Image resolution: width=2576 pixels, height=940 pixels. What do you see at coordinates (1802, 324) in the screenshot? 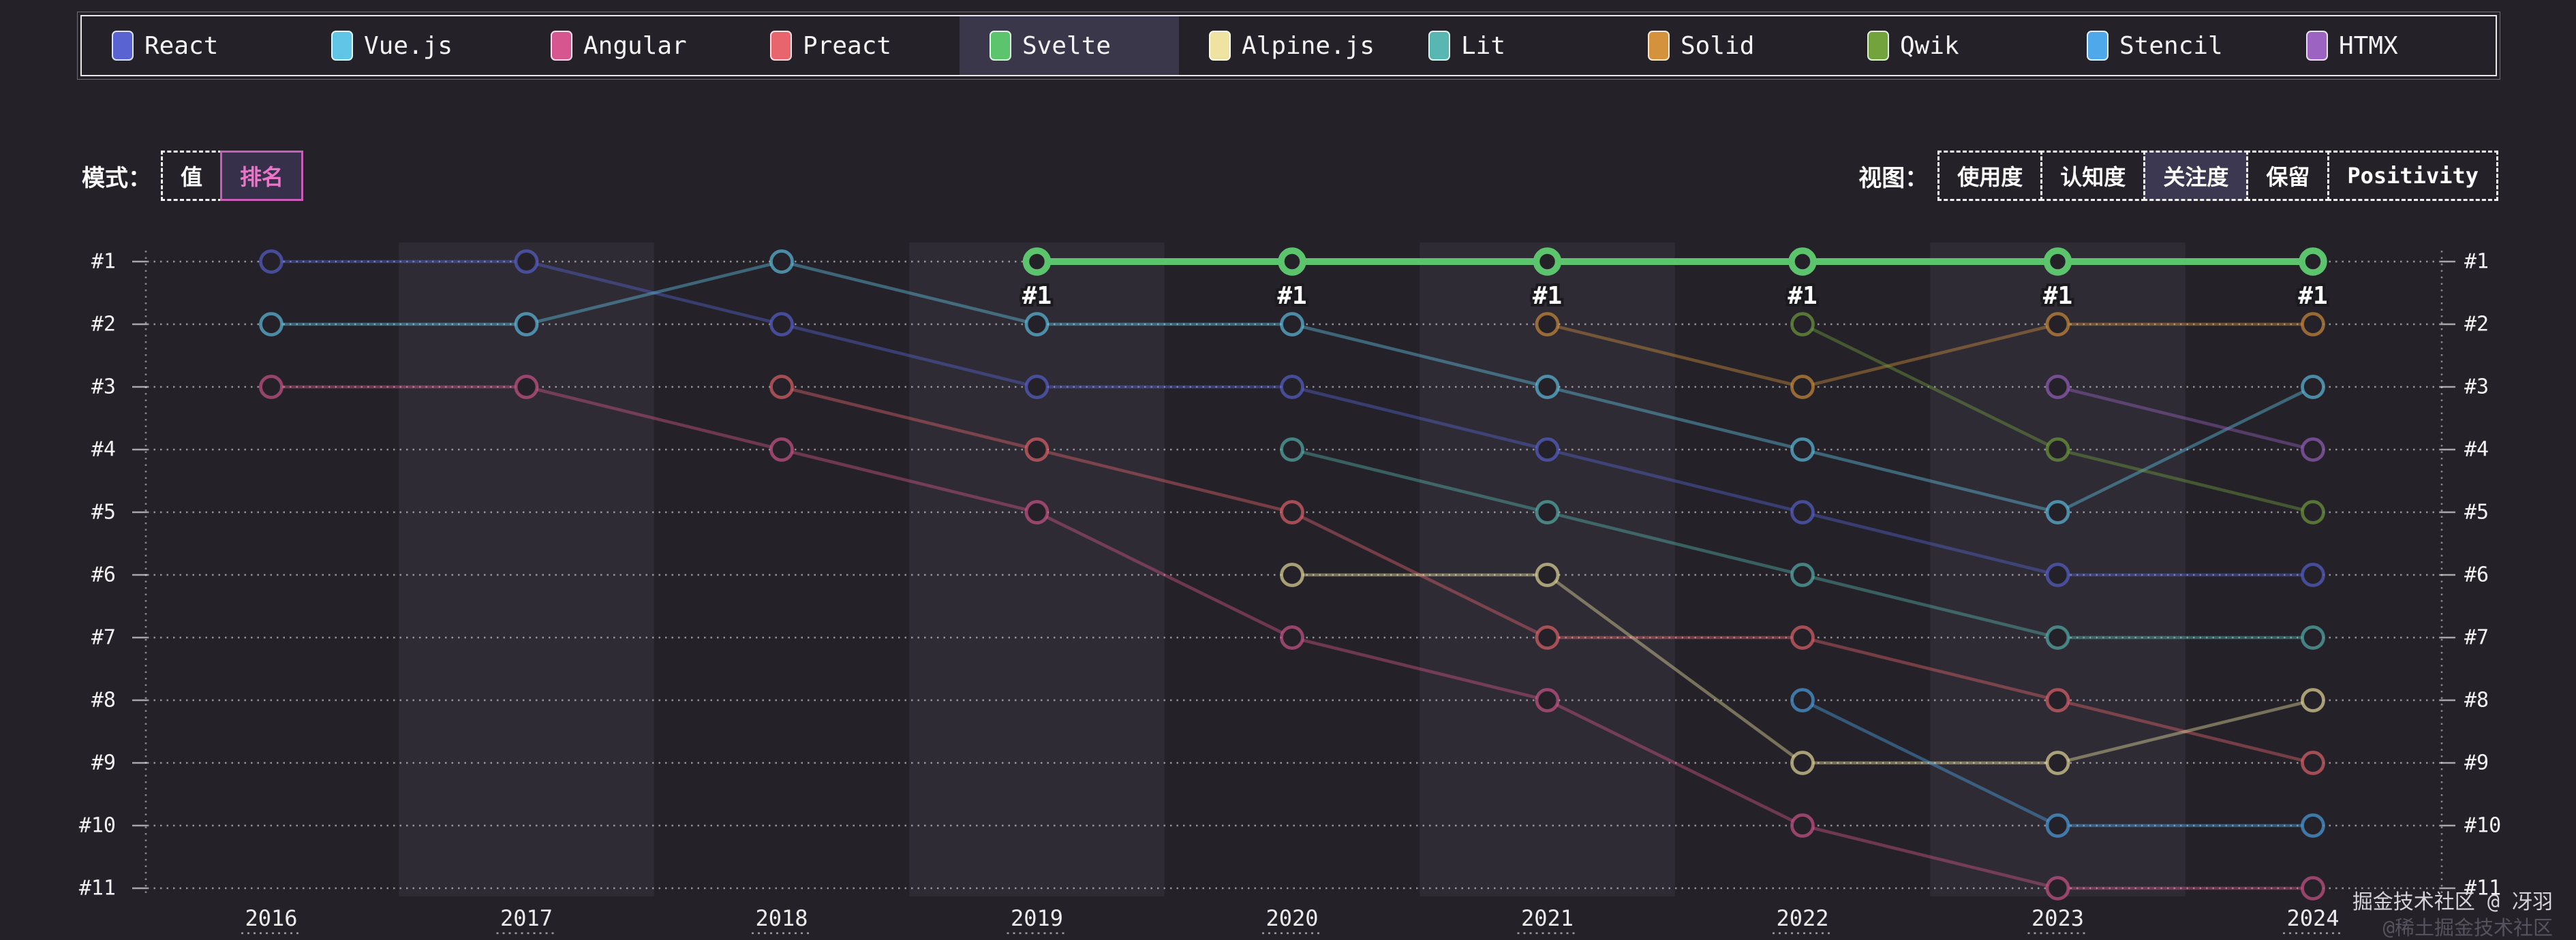
I see `point-qwik-2022` at bounding box center [1802, 324].